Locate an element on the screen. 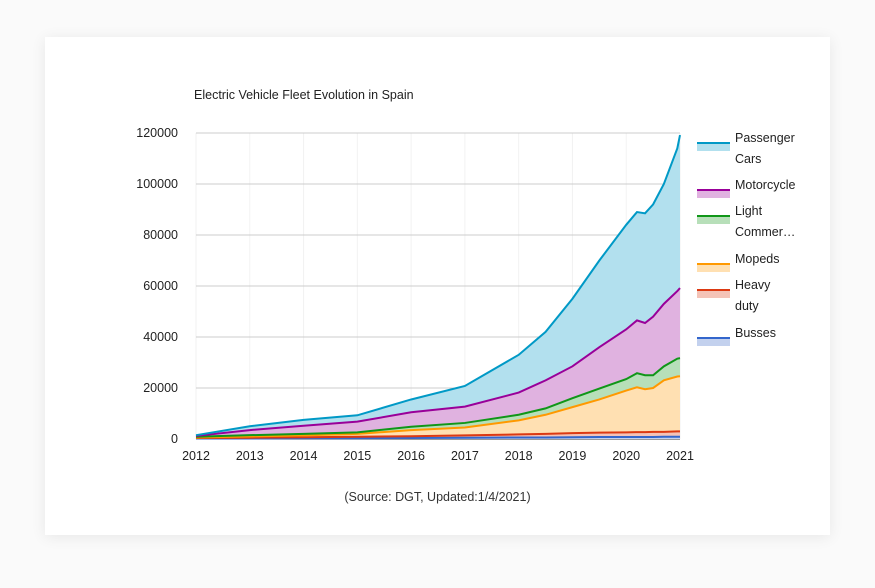 Image resolution: width=875 pixels, height=588 pixels. x-tick-label: 2013 is located at coordinates (250, 456).